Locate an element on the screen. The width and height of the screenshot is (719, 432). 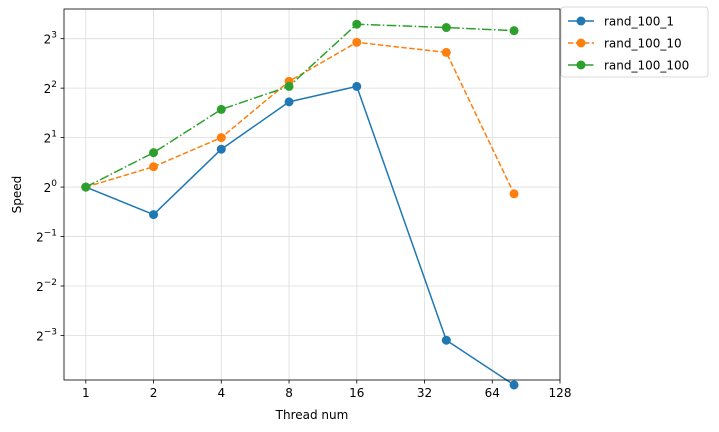
legend-item: rand_100_10 is located at coordinates (625, 44).